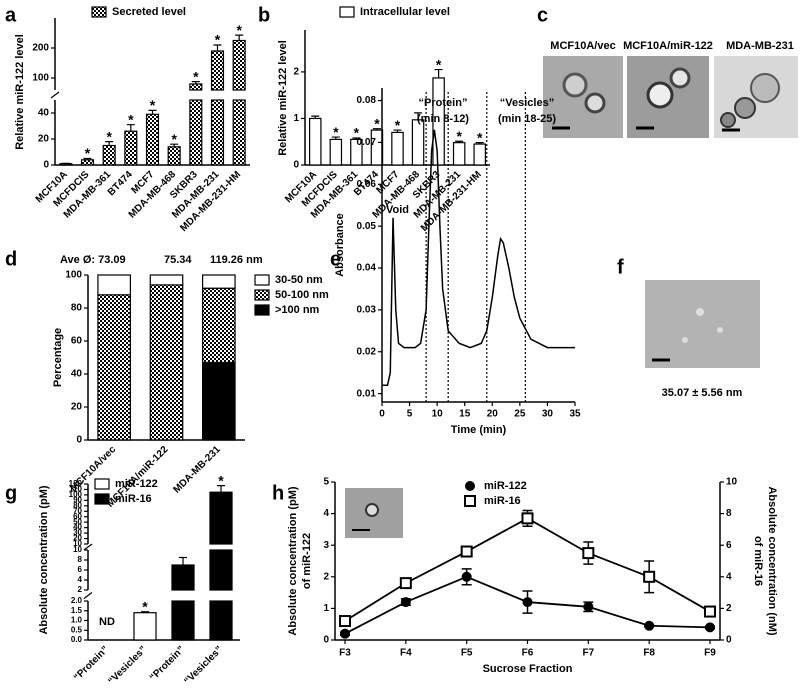 The image size is (800, 697). Describe the element at coordinates (77, 521) in the screenshot. I see `y-tick-label: 50` at that location.